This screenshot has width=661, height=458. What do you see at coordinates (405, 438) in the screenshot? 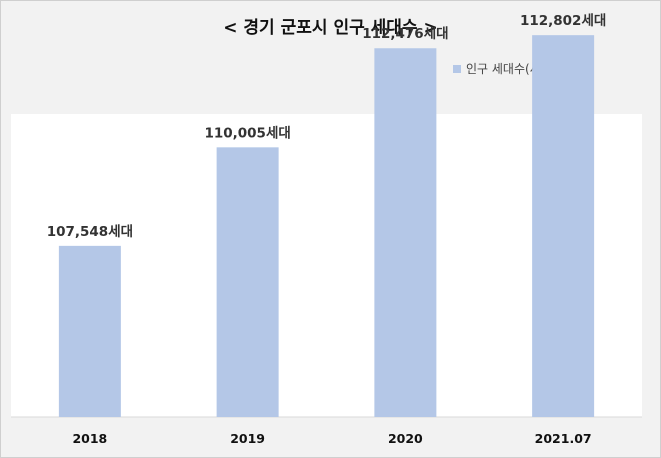
I see `x-tick-label-2020: 2020` at bounding box center [405, 438].